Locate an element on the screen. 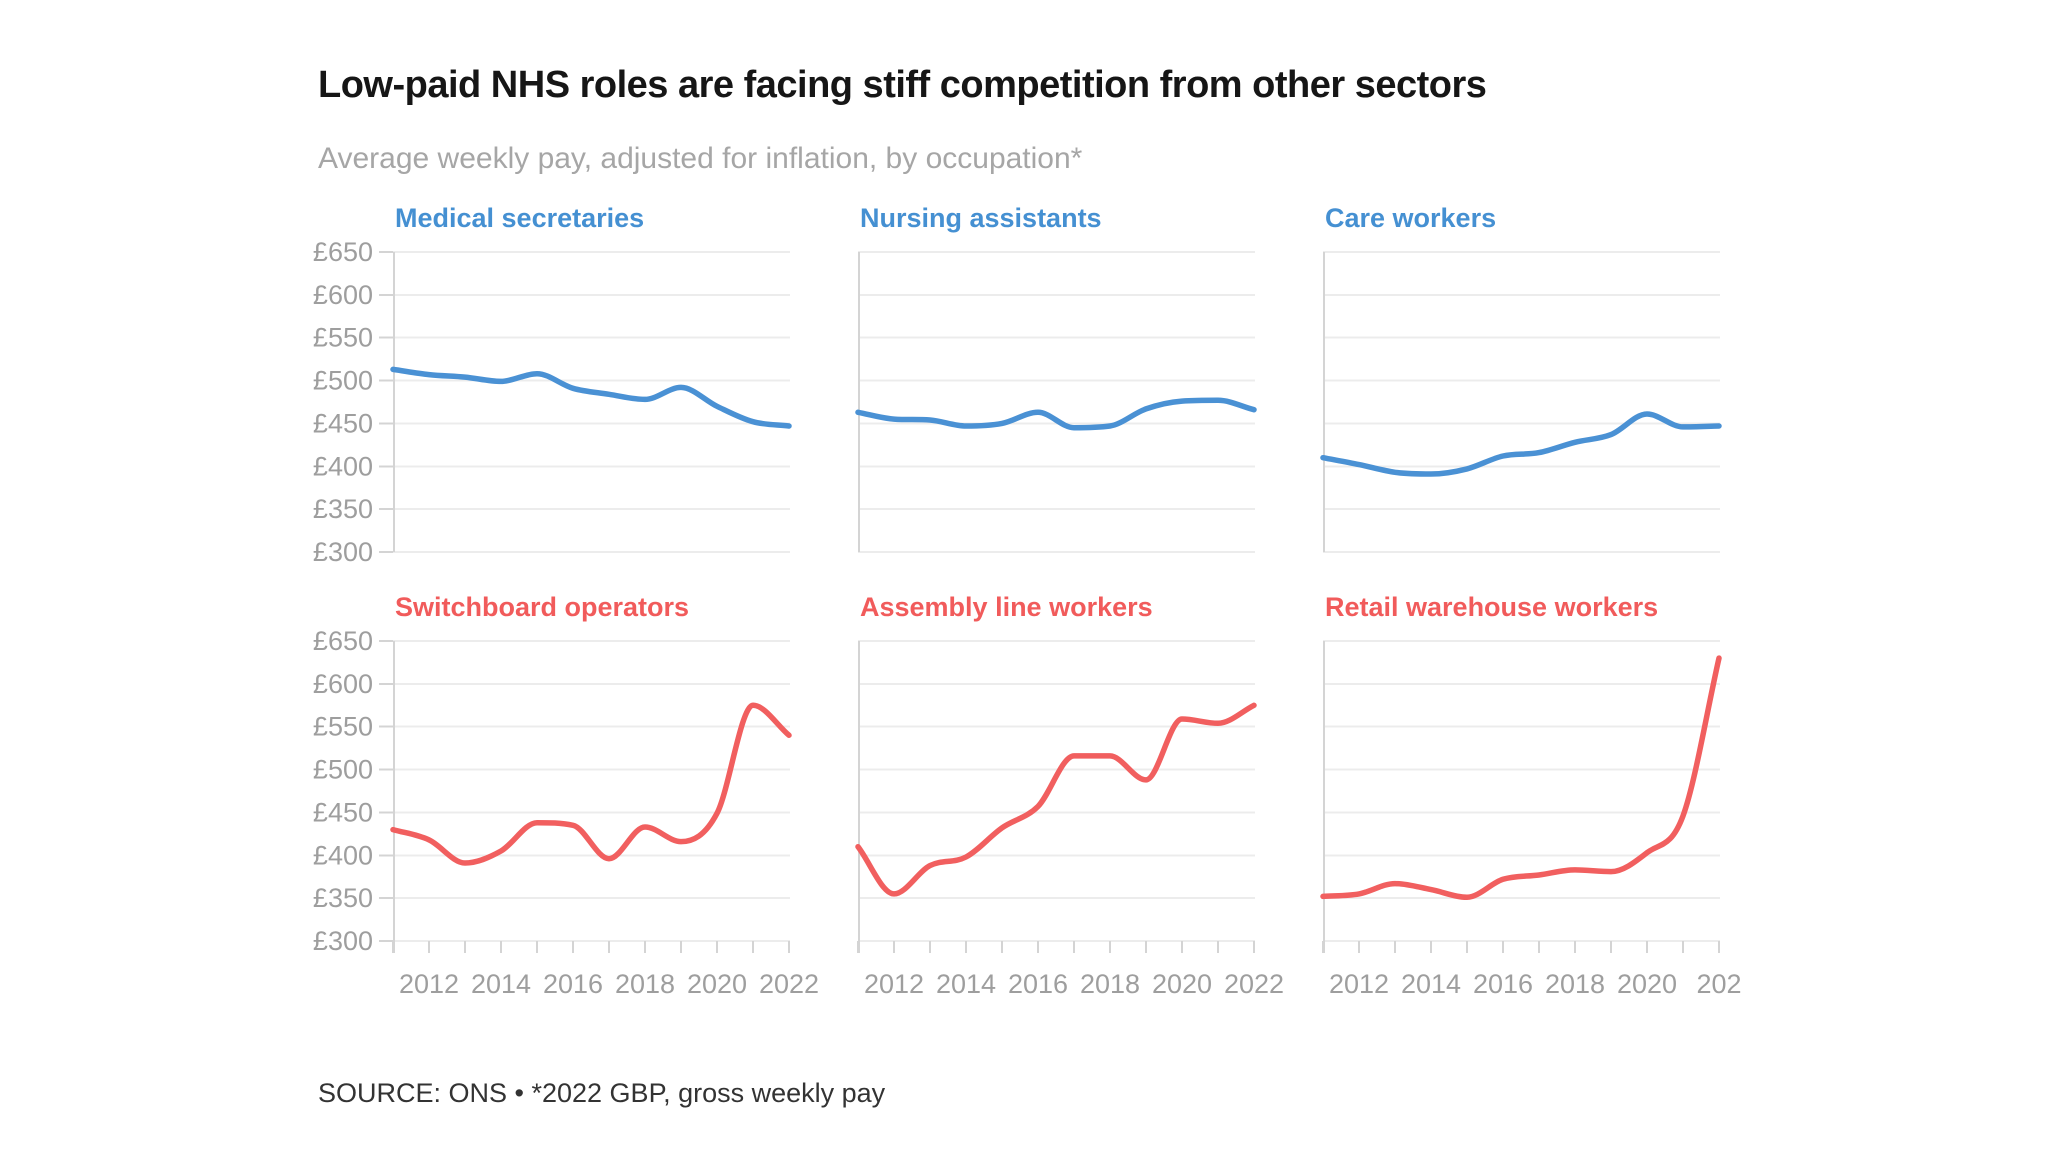 This screenshot has height=1152, width=2048. chart-panel-nursing-assistants: Nursing assistants is located at coordinates (1056, 437).